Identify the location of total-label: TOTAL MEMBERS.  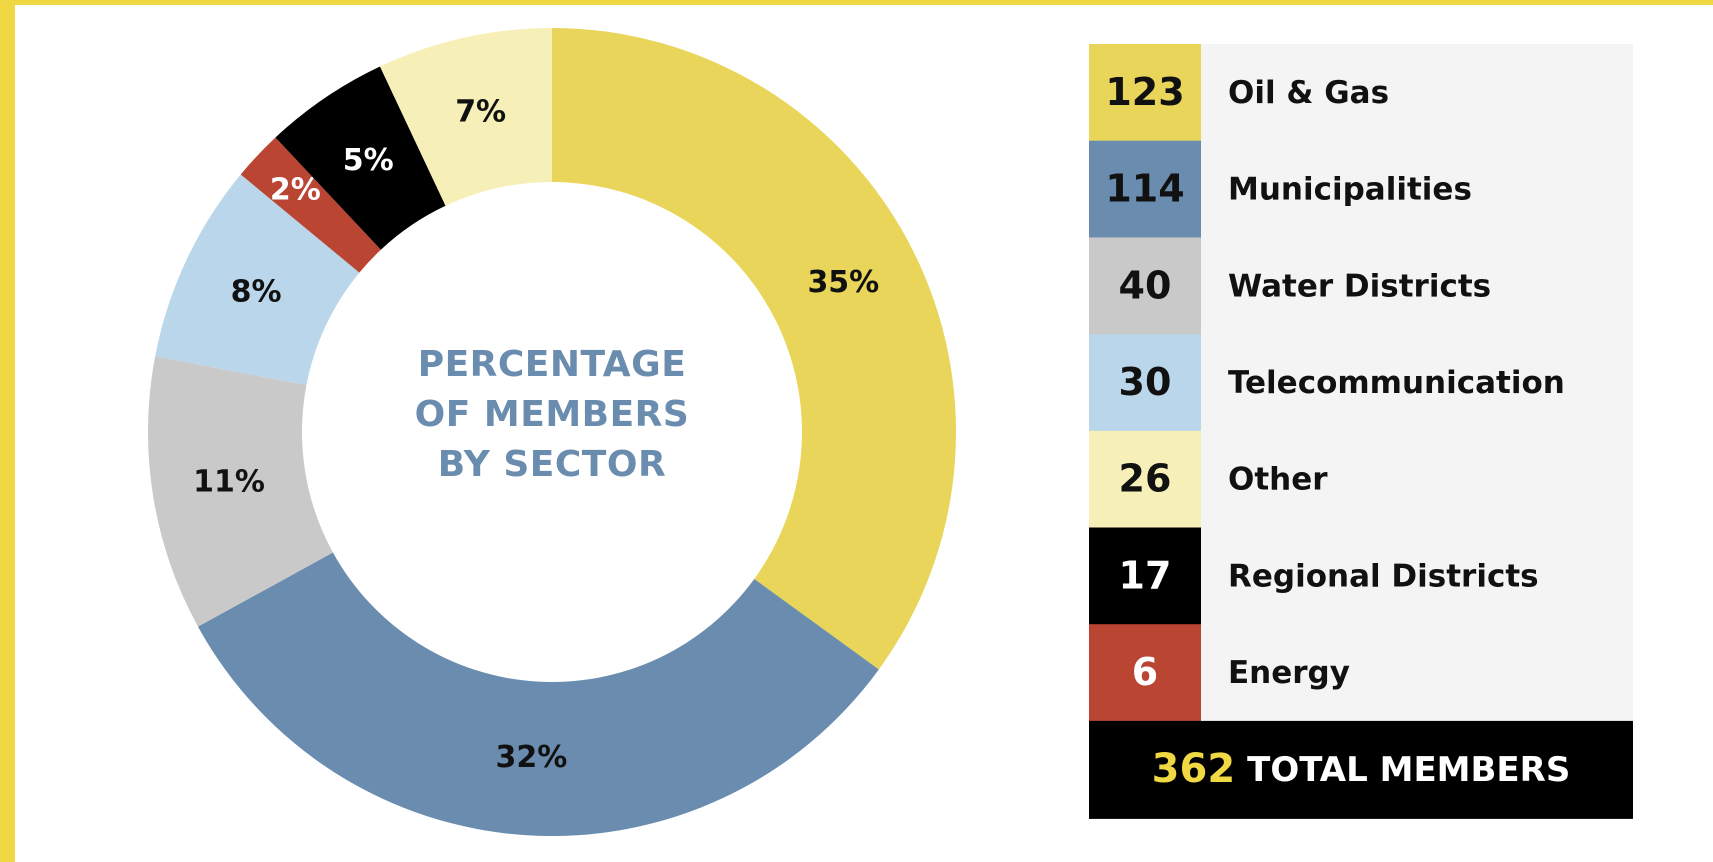
(1408, 769).